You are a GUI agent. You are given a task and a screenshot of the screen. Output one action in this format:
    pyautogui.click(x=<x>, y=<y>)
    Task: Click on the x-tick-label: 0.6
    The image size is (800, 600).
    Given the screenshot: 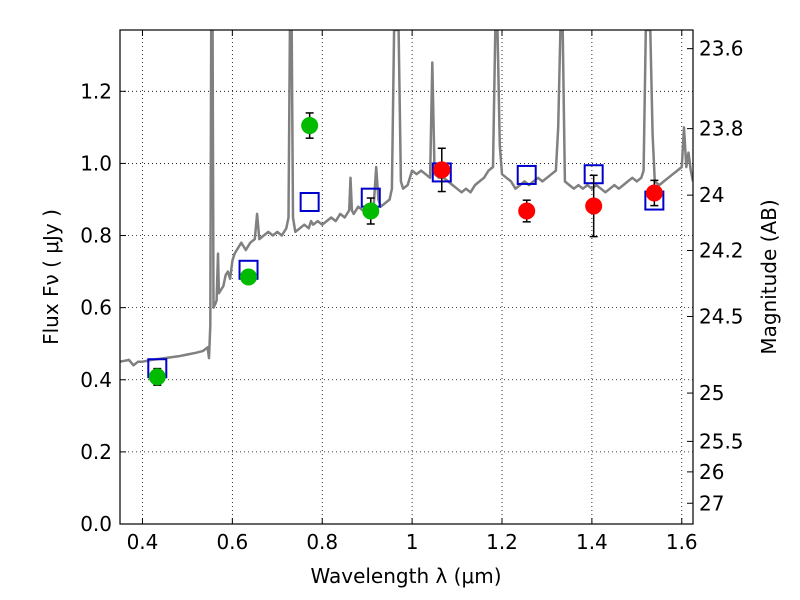 What is the action you would take?
    pyautogui.click(x=232, y=542)
    